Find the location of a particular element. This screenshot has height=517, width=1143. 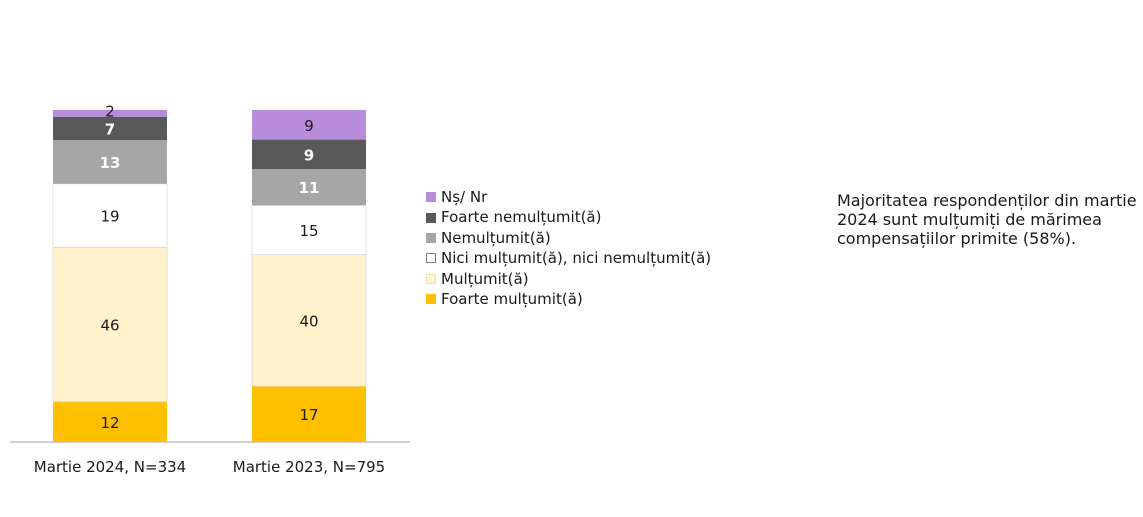

legend-item-1: Mulțumit(ă) is located at coordinates (568, 279).